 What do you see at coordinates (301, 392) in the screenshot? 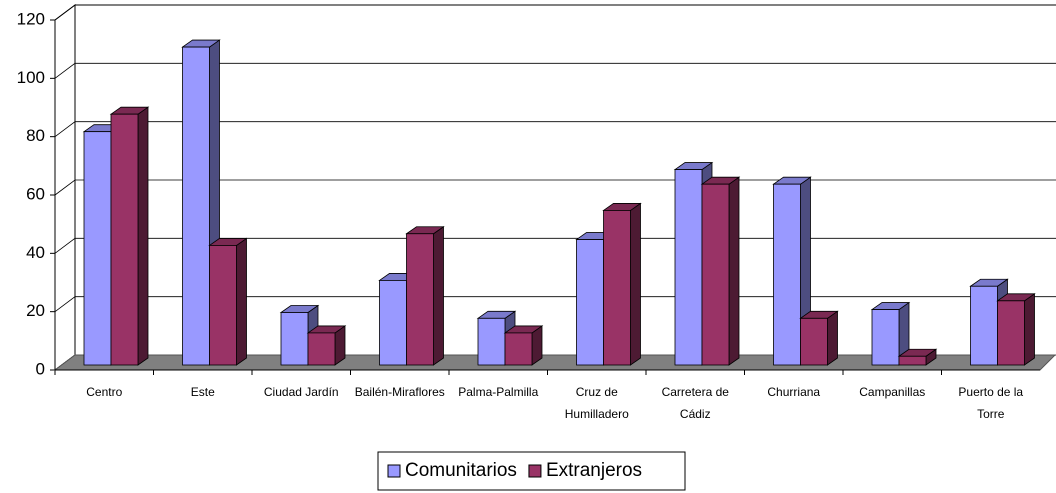
I see `x-tick-label: Ciudad Jardín` at bounding box center [301, 392].